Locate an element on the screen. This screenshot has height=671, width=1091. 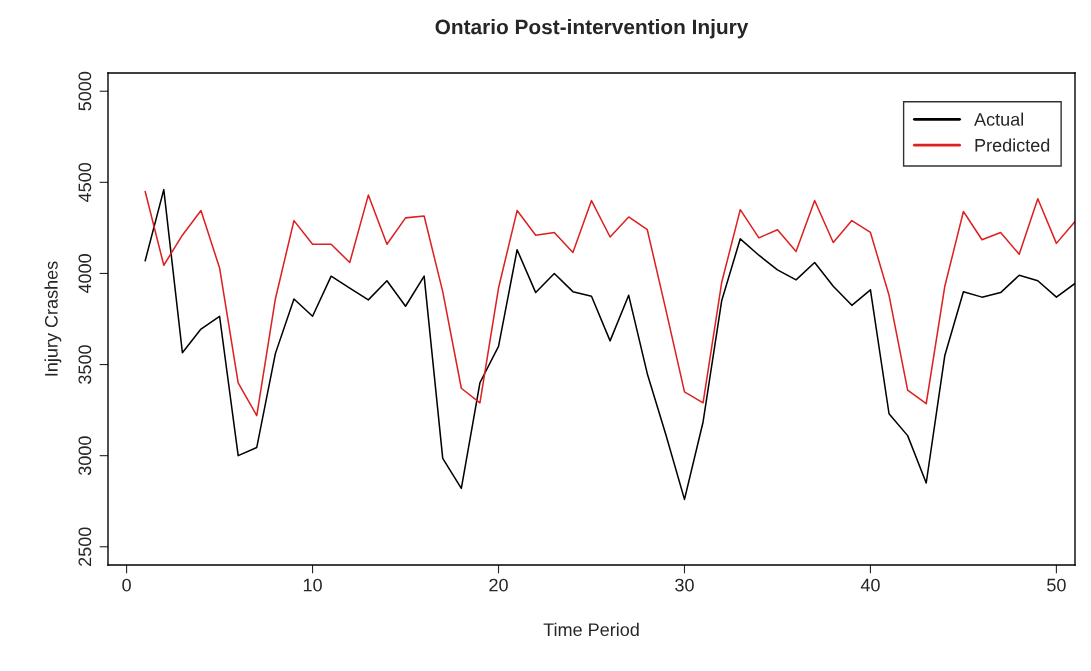
chart-title: Ontario Post-intervention Injury is located at coordinates (592, 29).